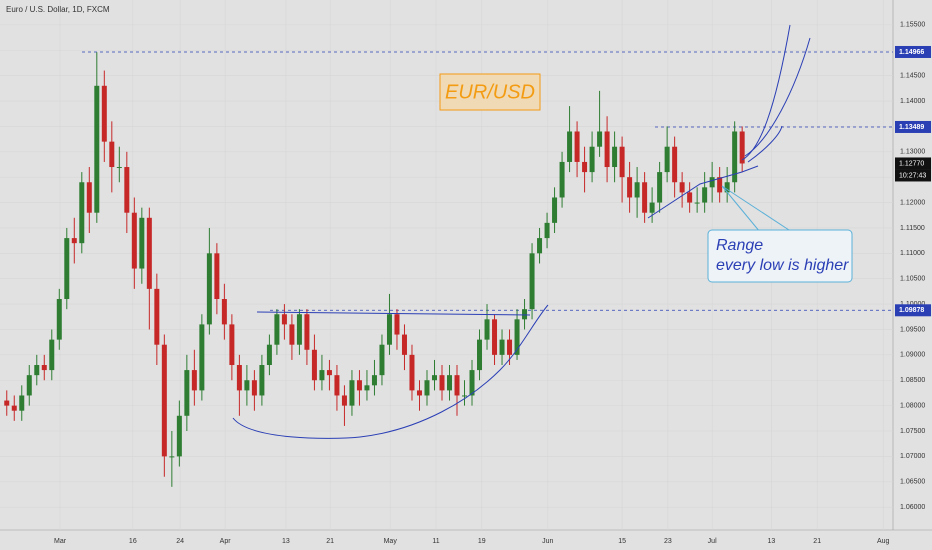 This screenshot has width=932, height=550. I want to click on symbol-annotation: EUR/USD, so click(490, 92).